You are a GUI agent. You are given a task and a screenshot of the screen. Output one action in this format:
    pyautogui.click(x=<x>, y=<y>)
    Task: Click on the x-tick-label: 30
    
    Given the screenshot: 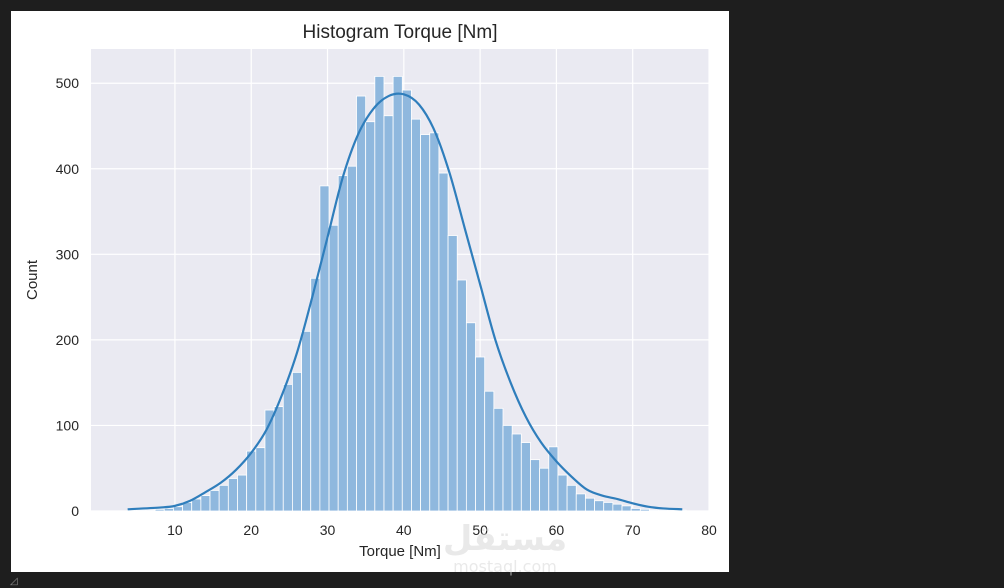 What is the action you would take?
    pyautogui.click(x=328, y=530)
    